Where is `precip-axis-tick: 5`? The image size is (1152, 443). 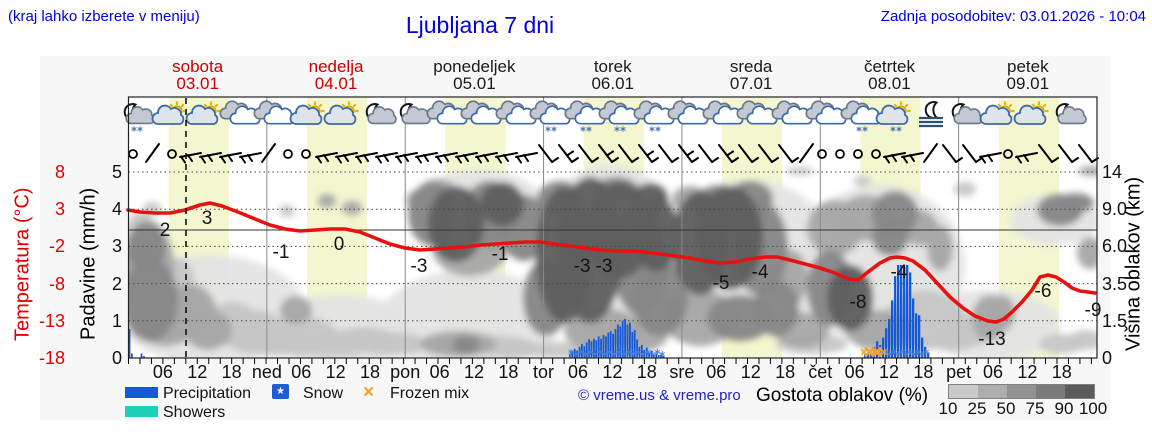
precip-axis-tick: 5 is located at coordinates (116, 172).